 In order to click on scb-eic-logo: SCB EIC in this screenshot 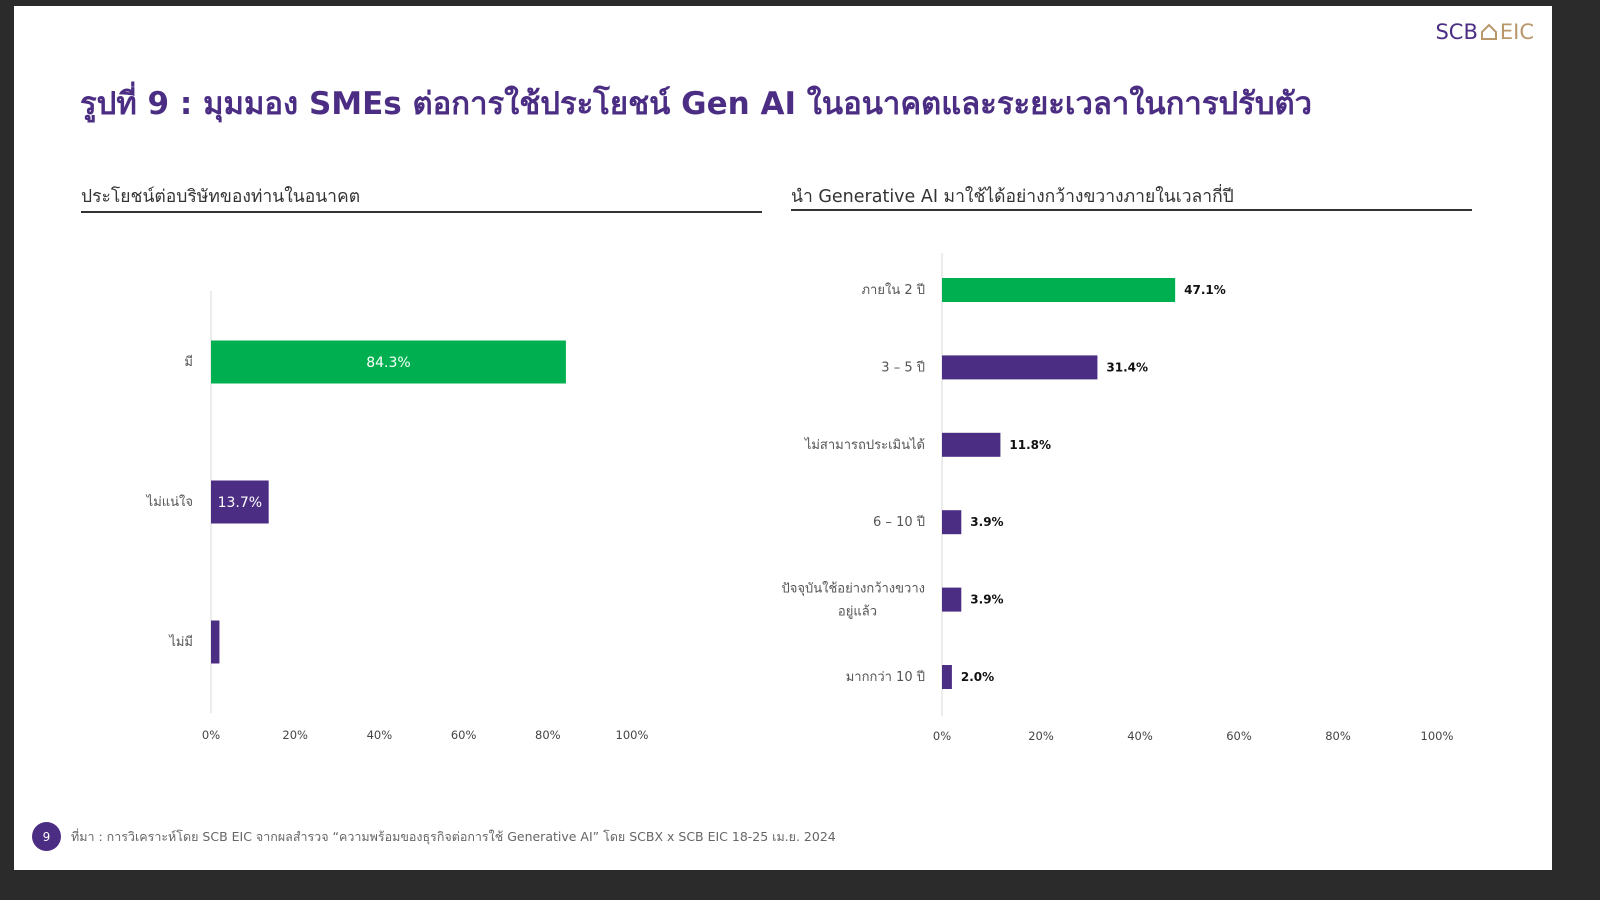, I will do `click(1484, 32)`.